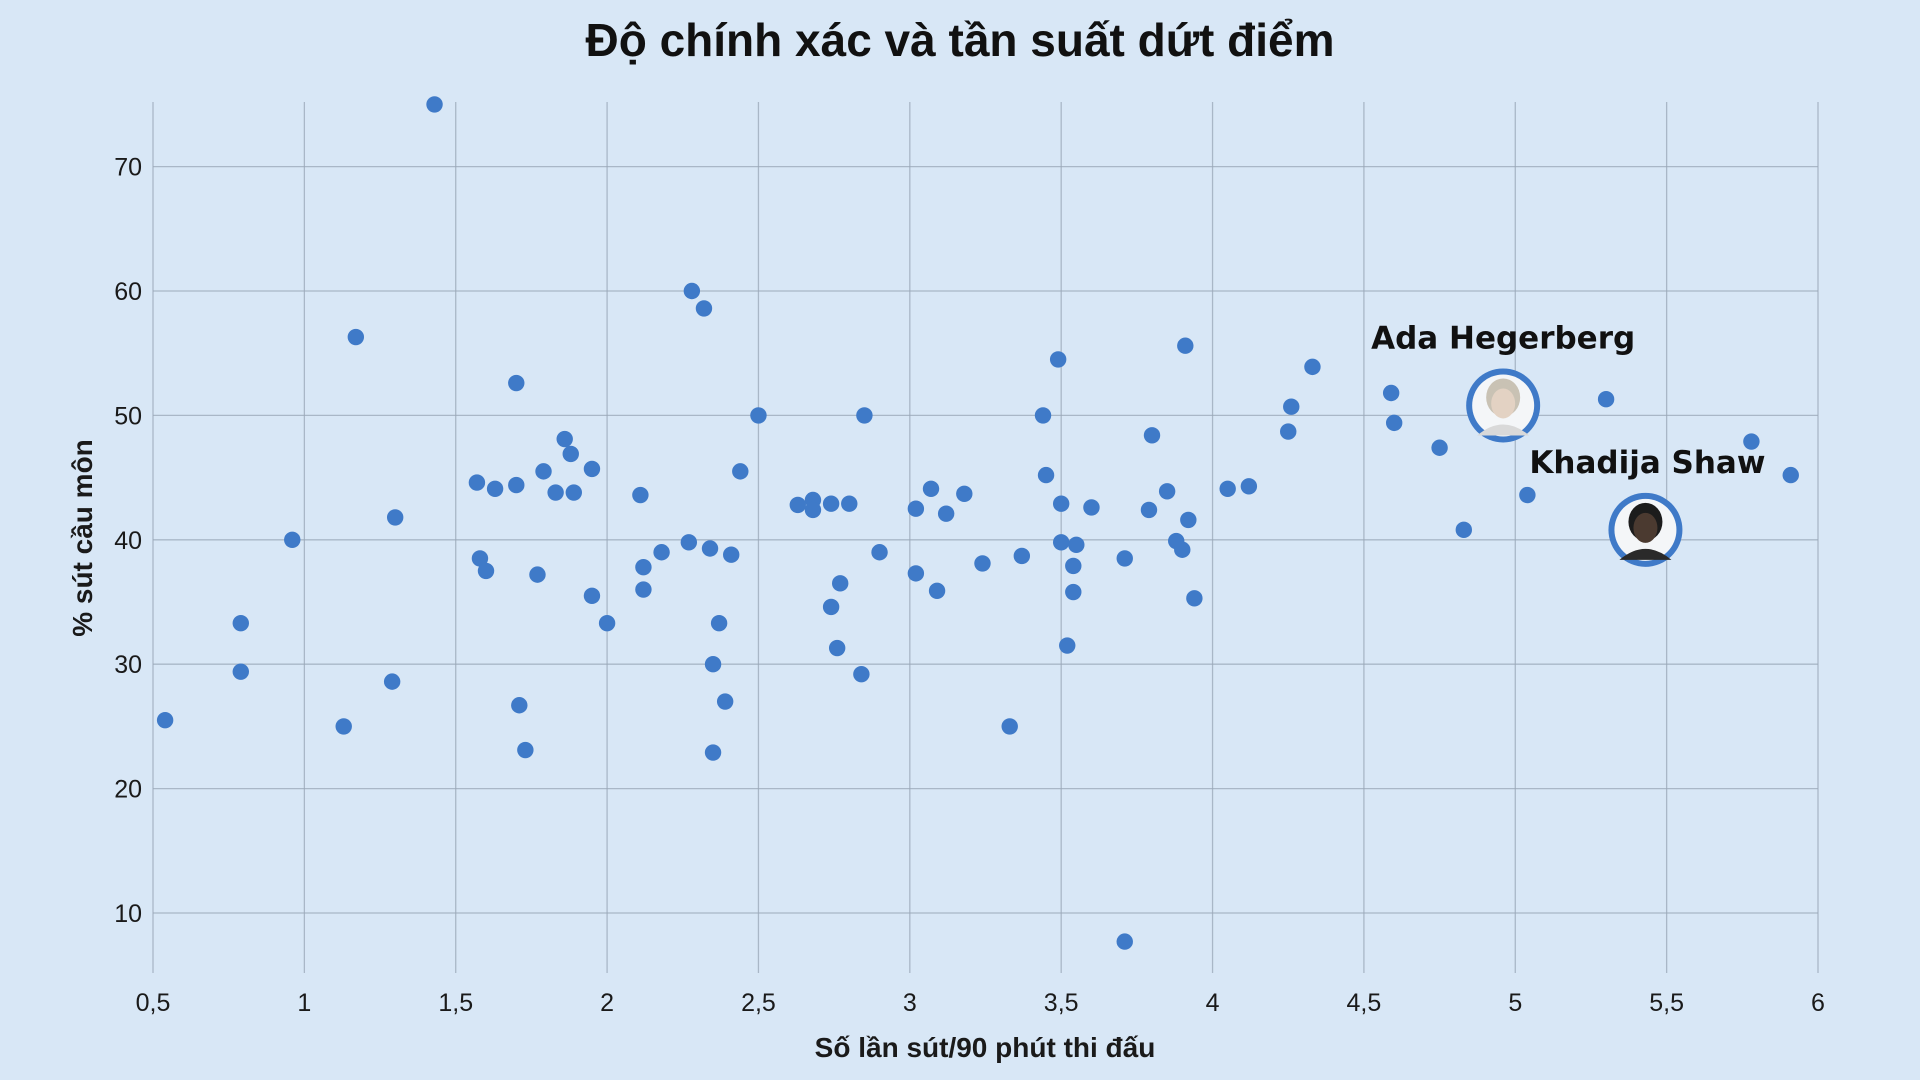 This screenshot has height=1080, width=1920. Describe the element at coordinates (153, 1003) in the screenshot. I see `x-tick-label: 0,5` at that location.